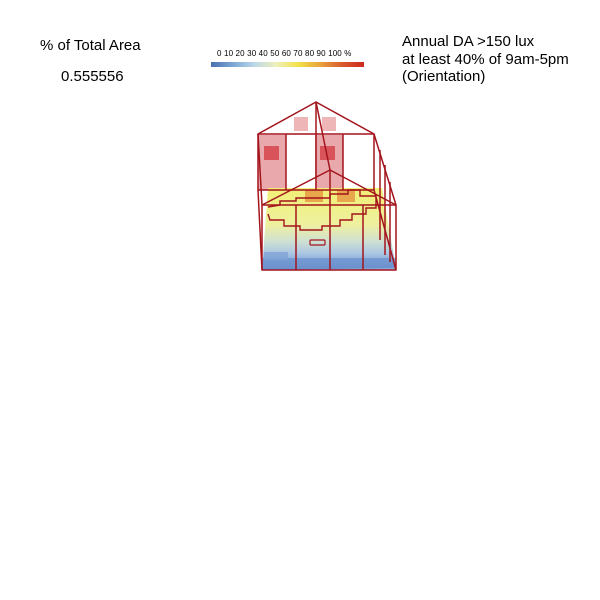  Describe the element at coordinates (260, 230) in the screenshot. I see `left-base-line` at that location.